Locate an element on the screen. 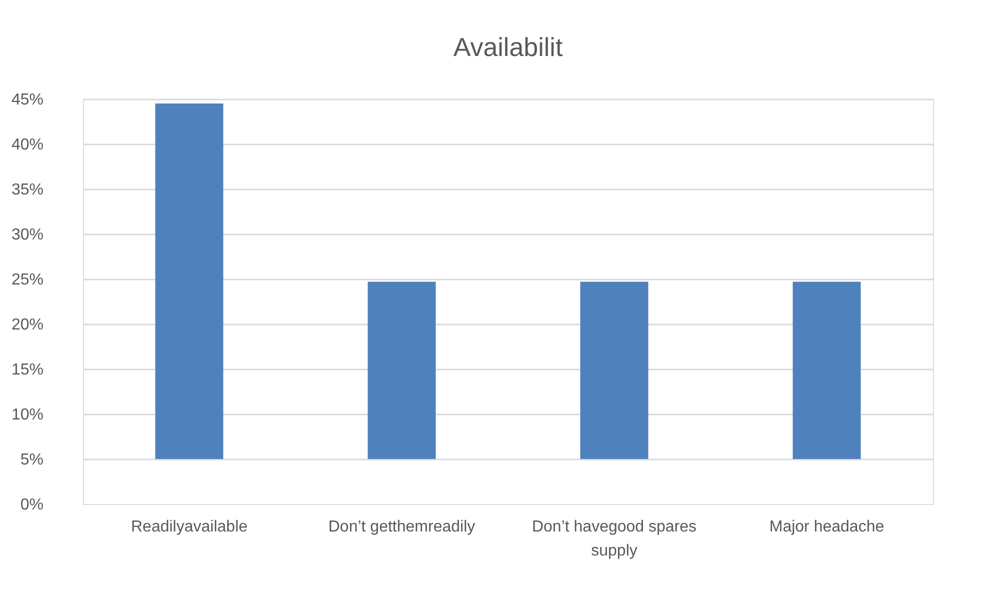  x-tick-label: Don’t getthemreadily is located at coordinates (402, 527).